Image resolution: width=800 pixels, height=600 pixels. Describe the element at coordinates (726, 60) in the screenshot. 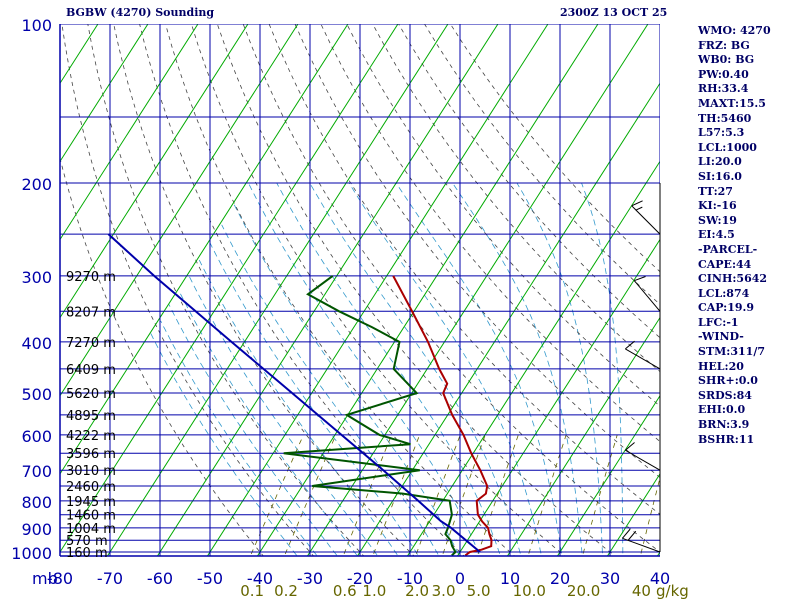

I see `index-item: WB0: BG` at that location.